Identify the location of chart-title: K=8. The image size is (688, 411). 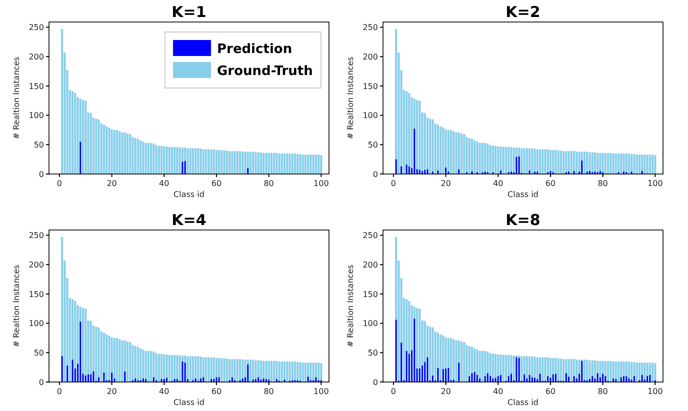
(523, 220).